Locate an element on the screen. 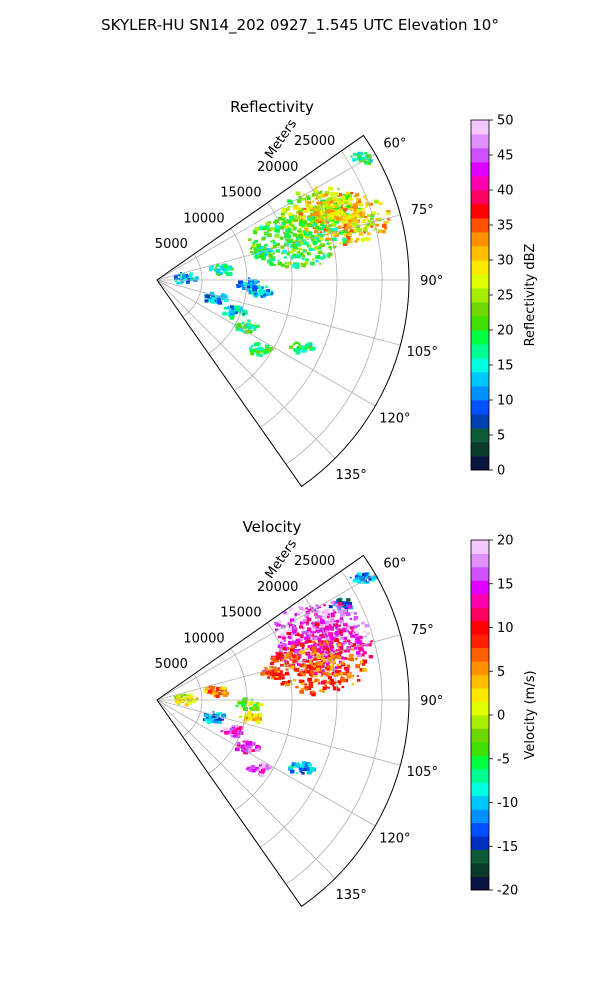 The image size is (600, 1000). colorbar-tick-label: 0 is located at coordinates (501, 716).